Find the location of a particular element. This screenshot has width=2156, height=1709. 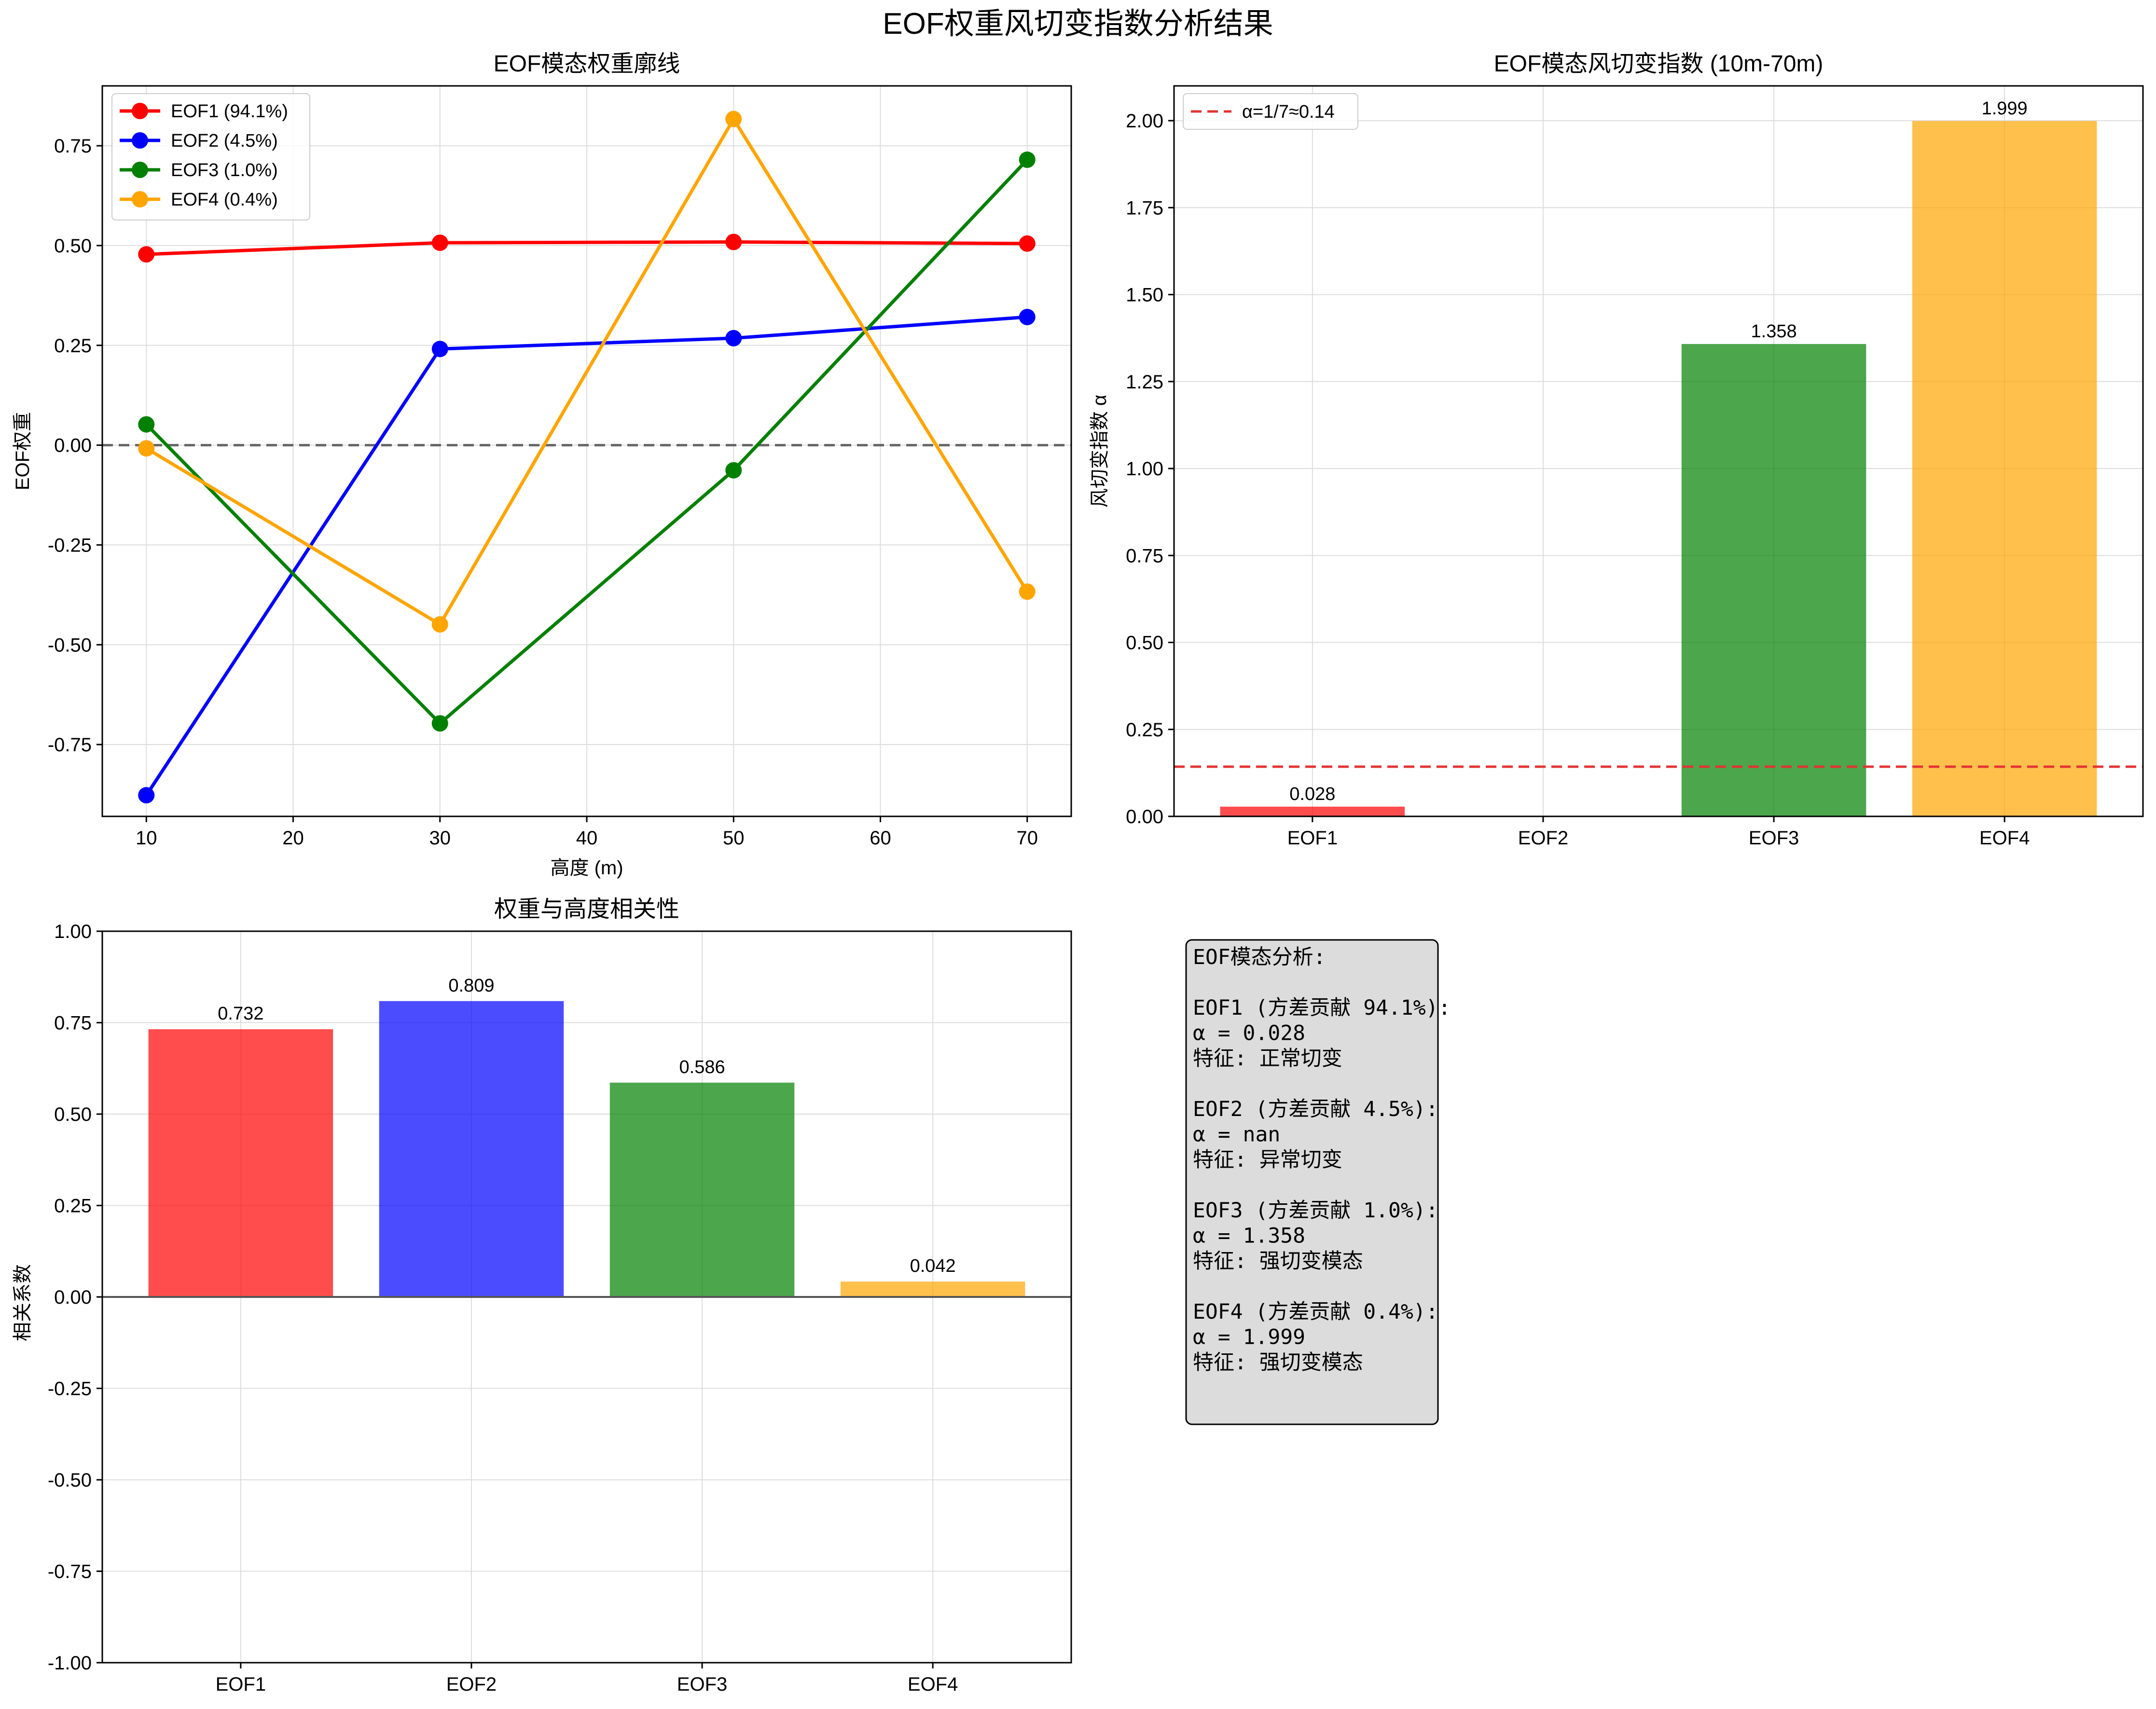

bar-value-label: 0.042 is located at coordinates (933, 1266).